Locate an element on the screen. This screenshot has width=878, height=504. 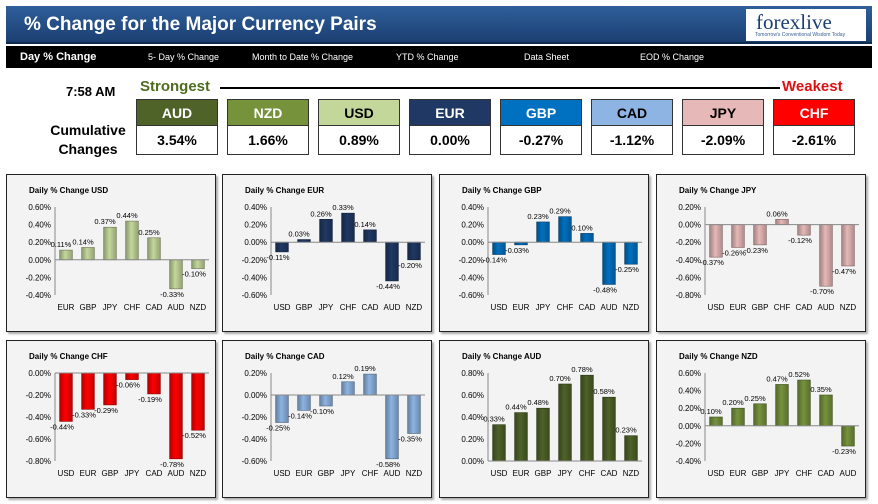
nav-eod-change: EOD % Change is located at coordinates (672, 57).